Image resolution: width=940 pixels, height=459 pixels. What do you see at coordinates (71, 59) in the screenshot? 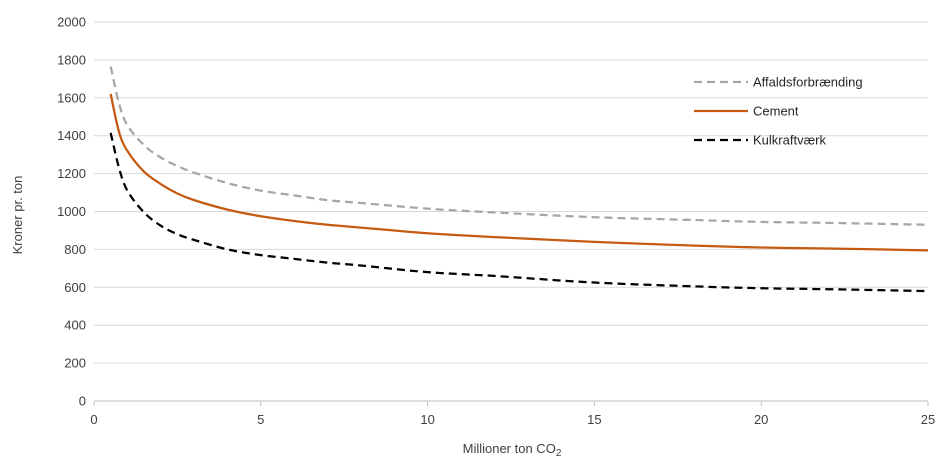
I see `y-tick-label-1800: 1800` at bounding box center [71, 59].